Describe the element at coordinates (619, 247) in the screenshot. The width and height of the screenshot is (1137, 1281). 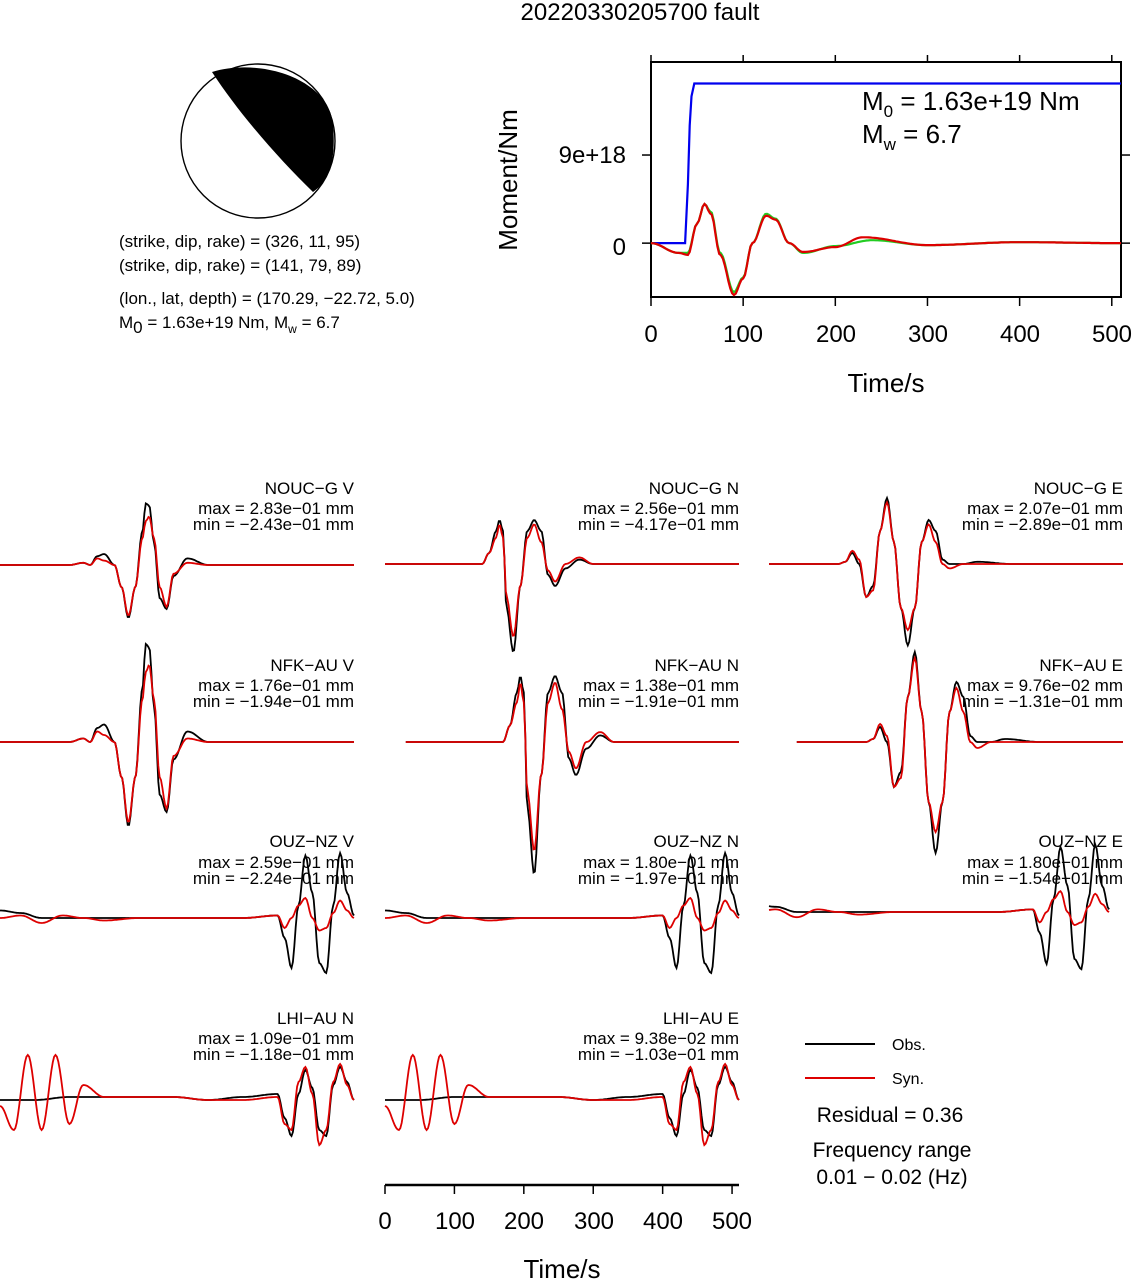
I see `moment-y-tick-label: 0` at that location.